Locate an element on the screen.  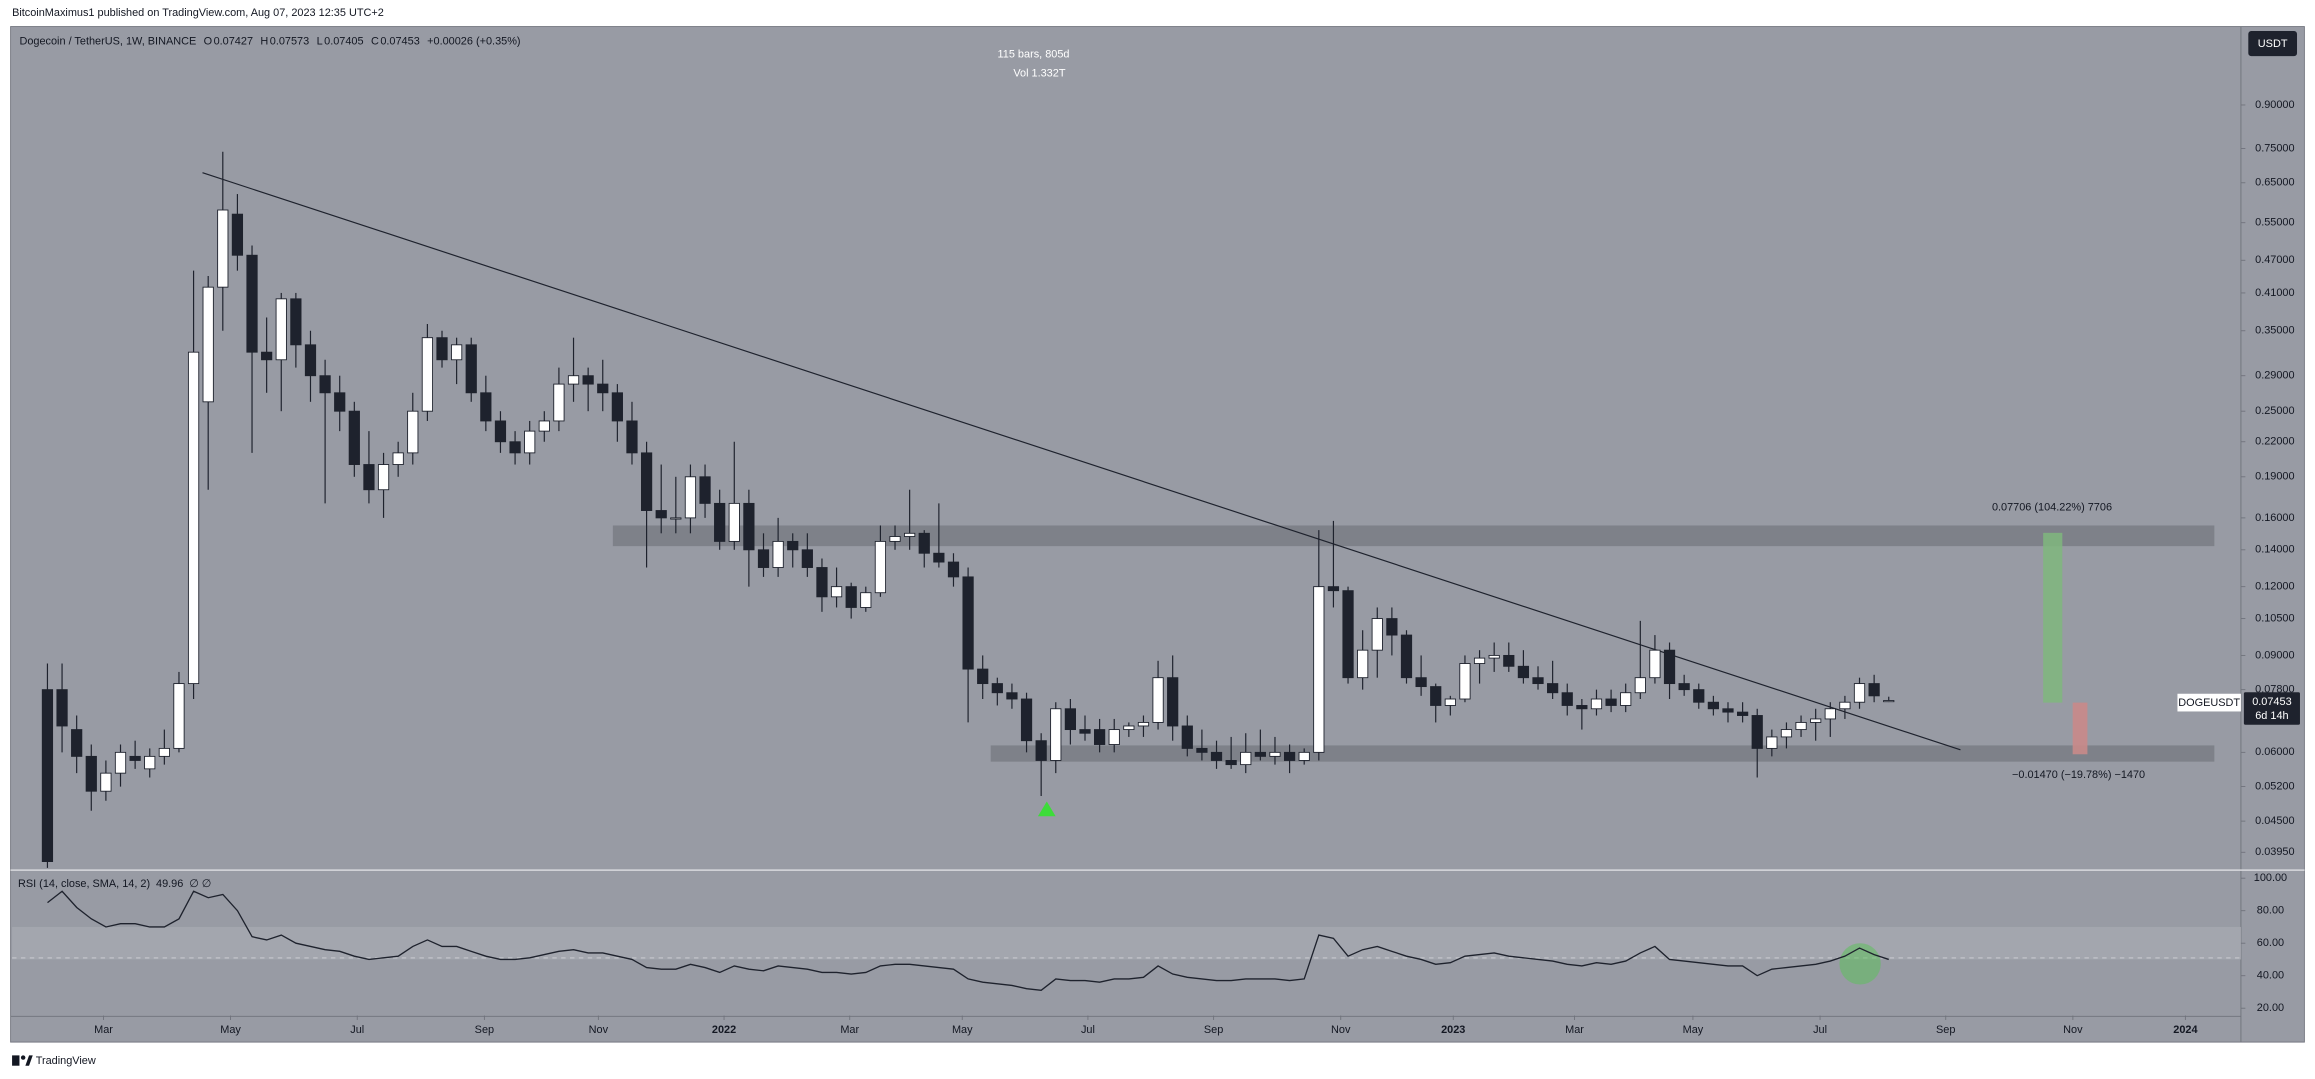
change: +0.00026 (+0.35%) is located at coordinates (473, 41).